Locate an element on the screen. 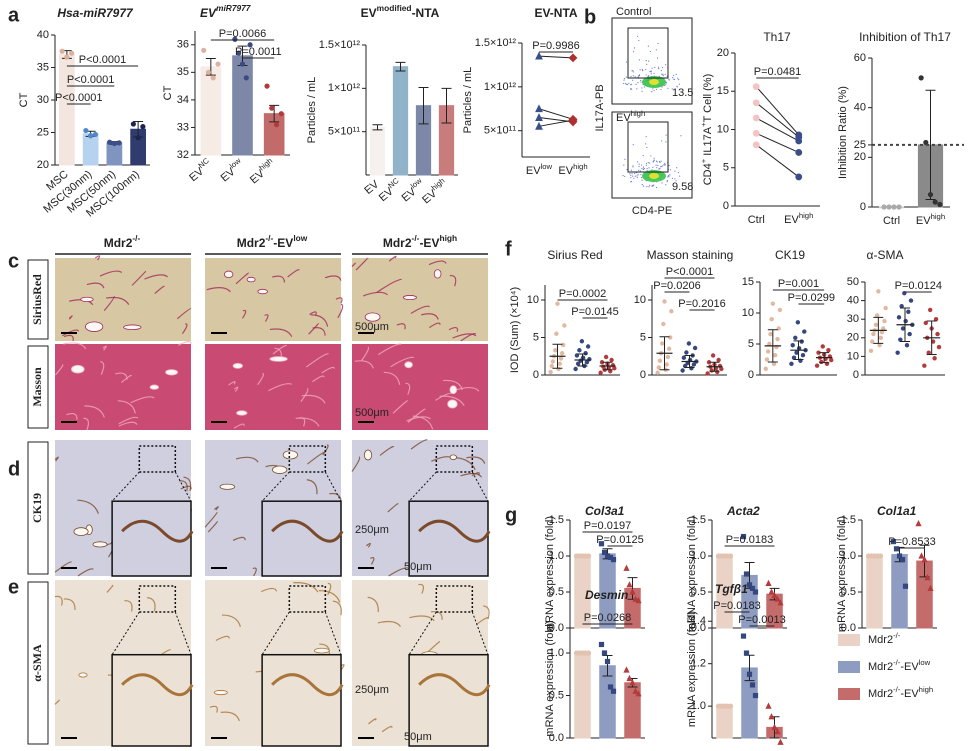  legend-label: Mdr2-/--EVhigh is located at coordinates (900, 692).